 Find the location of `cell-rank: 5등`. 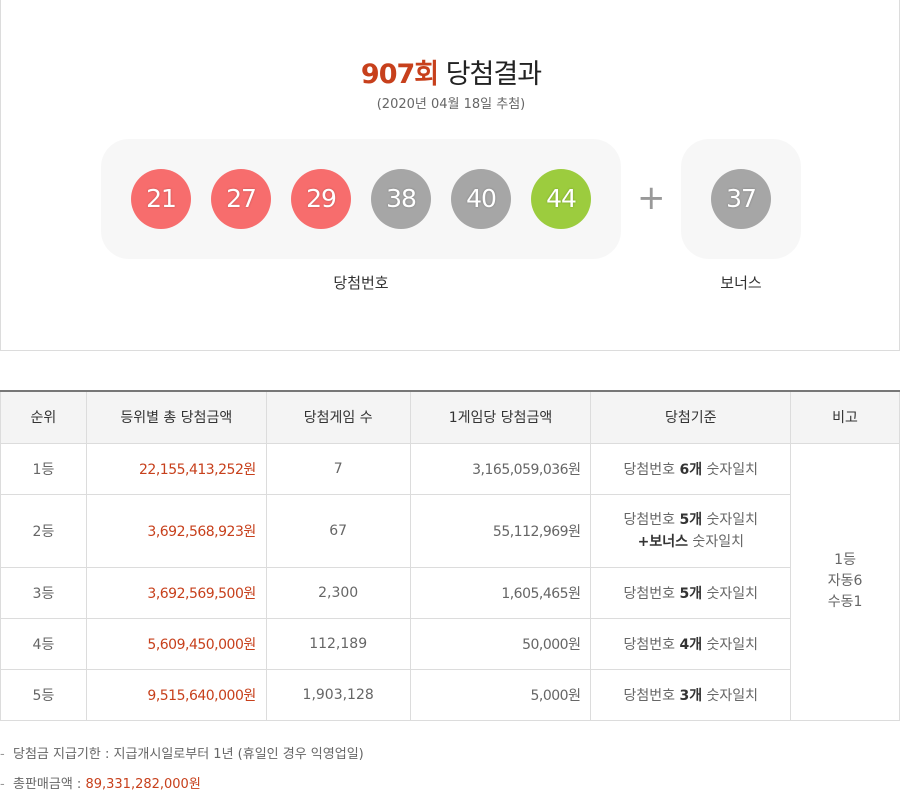

cell-rank: 5등 is located at coordinates (43, 694).